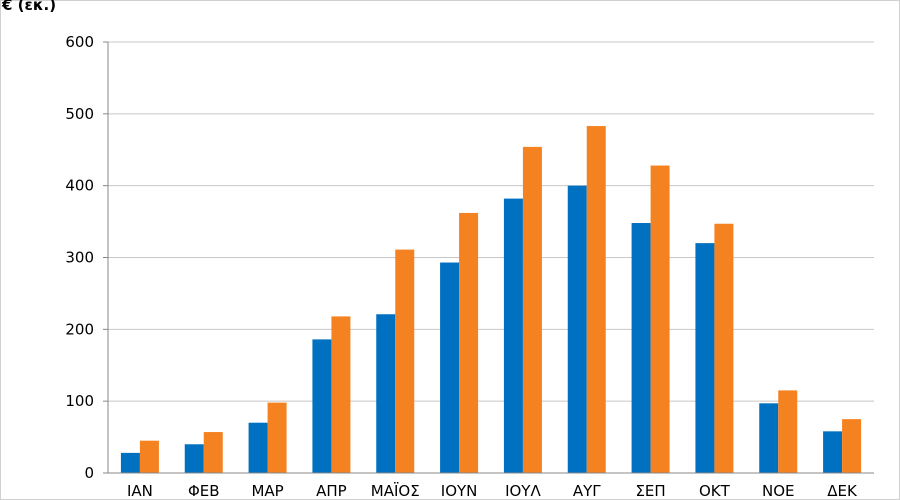  What do you see at coordinates (331, 491) in the screenshot?
I see `x-tick-label: ΑΠΡ` at bounding box center [331, 491].